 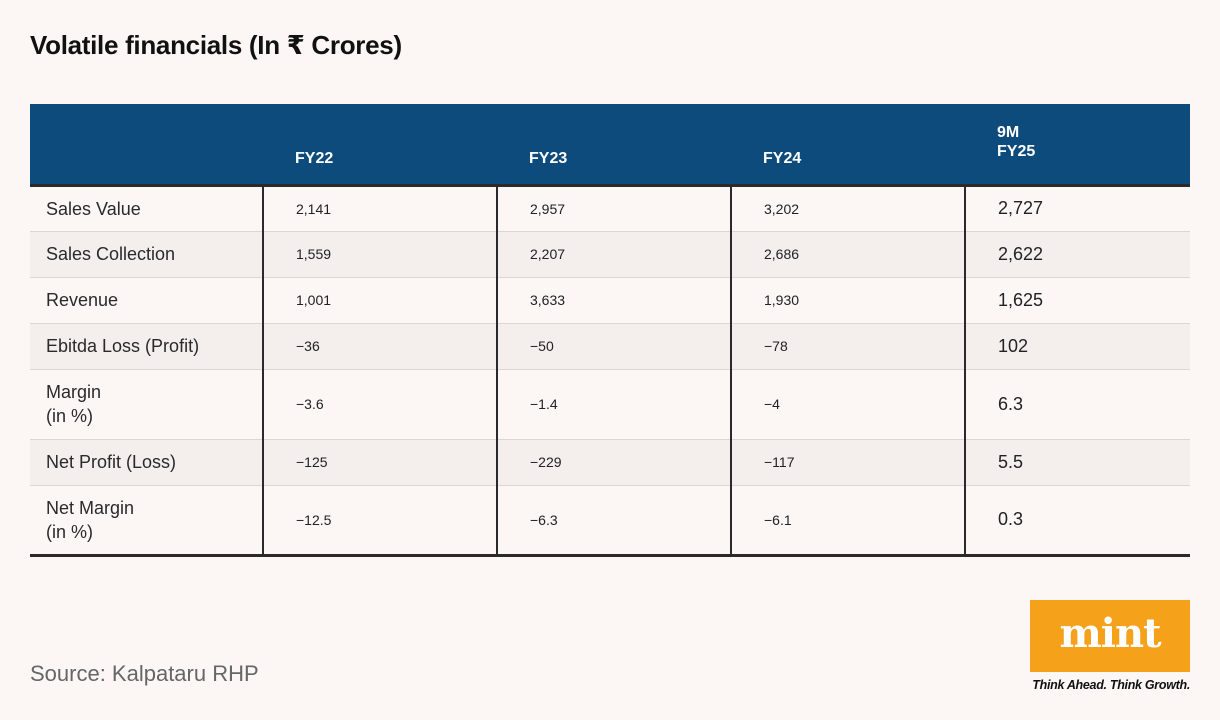 What do you see at coordinates (146, 144) in the screenshot?
I see `column-header-label` at bounding box center [146, 144].